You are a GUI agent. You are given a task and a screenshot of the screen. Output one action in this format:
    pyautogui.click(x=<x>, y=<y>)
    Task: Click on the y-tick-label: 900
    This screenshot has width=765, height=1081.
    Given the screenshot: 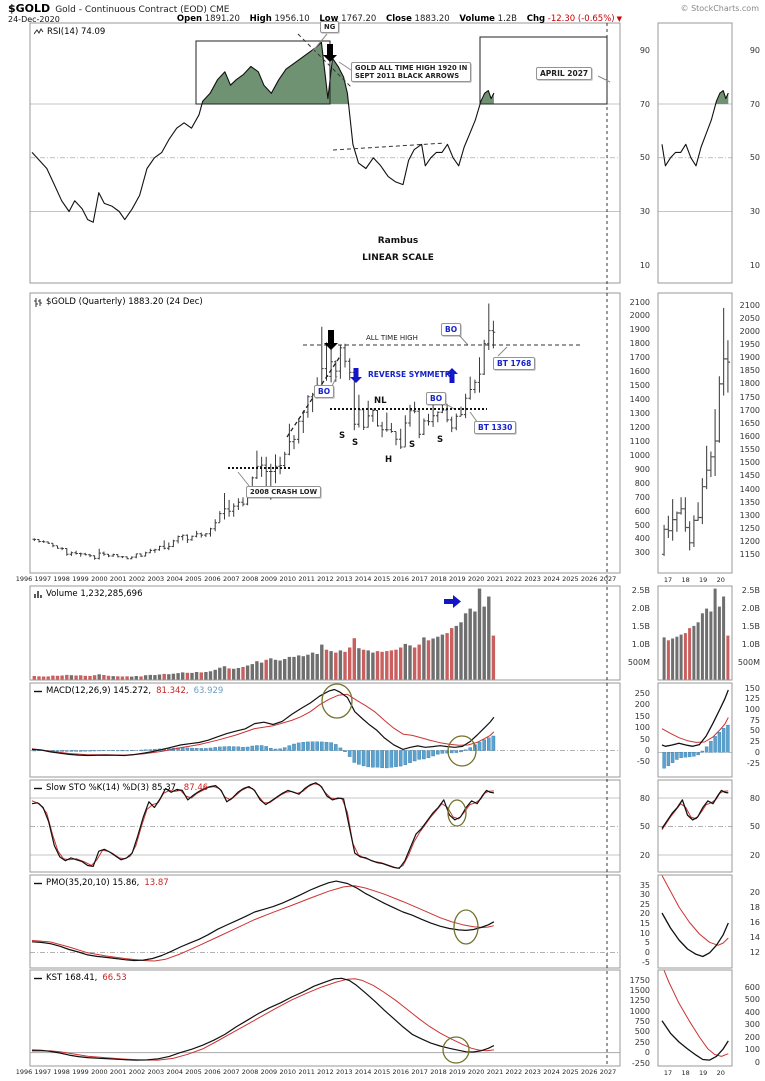 What is the action you would take?
    pyautogui.click(x=642, y=469)
    